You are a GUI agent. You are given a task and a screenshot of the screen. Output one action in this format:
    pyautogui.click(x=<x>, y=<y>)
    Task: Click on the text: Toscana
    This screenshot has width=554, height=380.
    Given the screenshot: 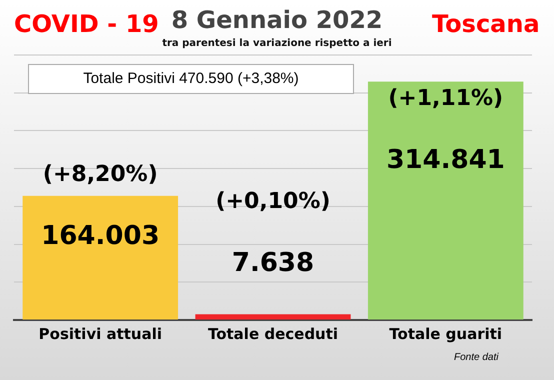 What is the action you would take?
    pyautogui.click(x=486, y=24)
    